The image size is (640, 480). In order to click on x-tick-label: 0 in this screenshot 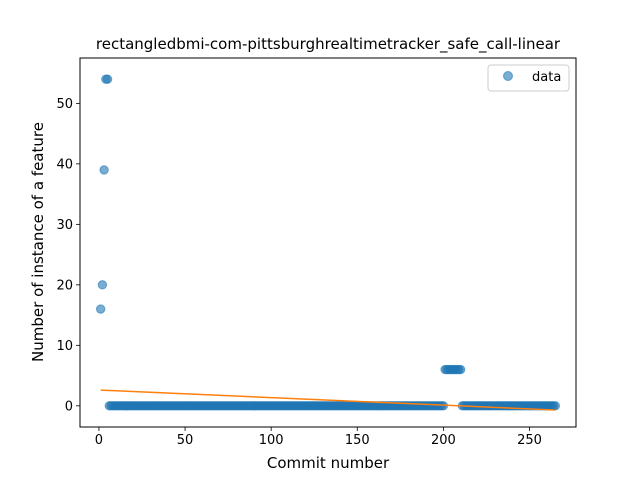, I will do `click(99, 440)`.